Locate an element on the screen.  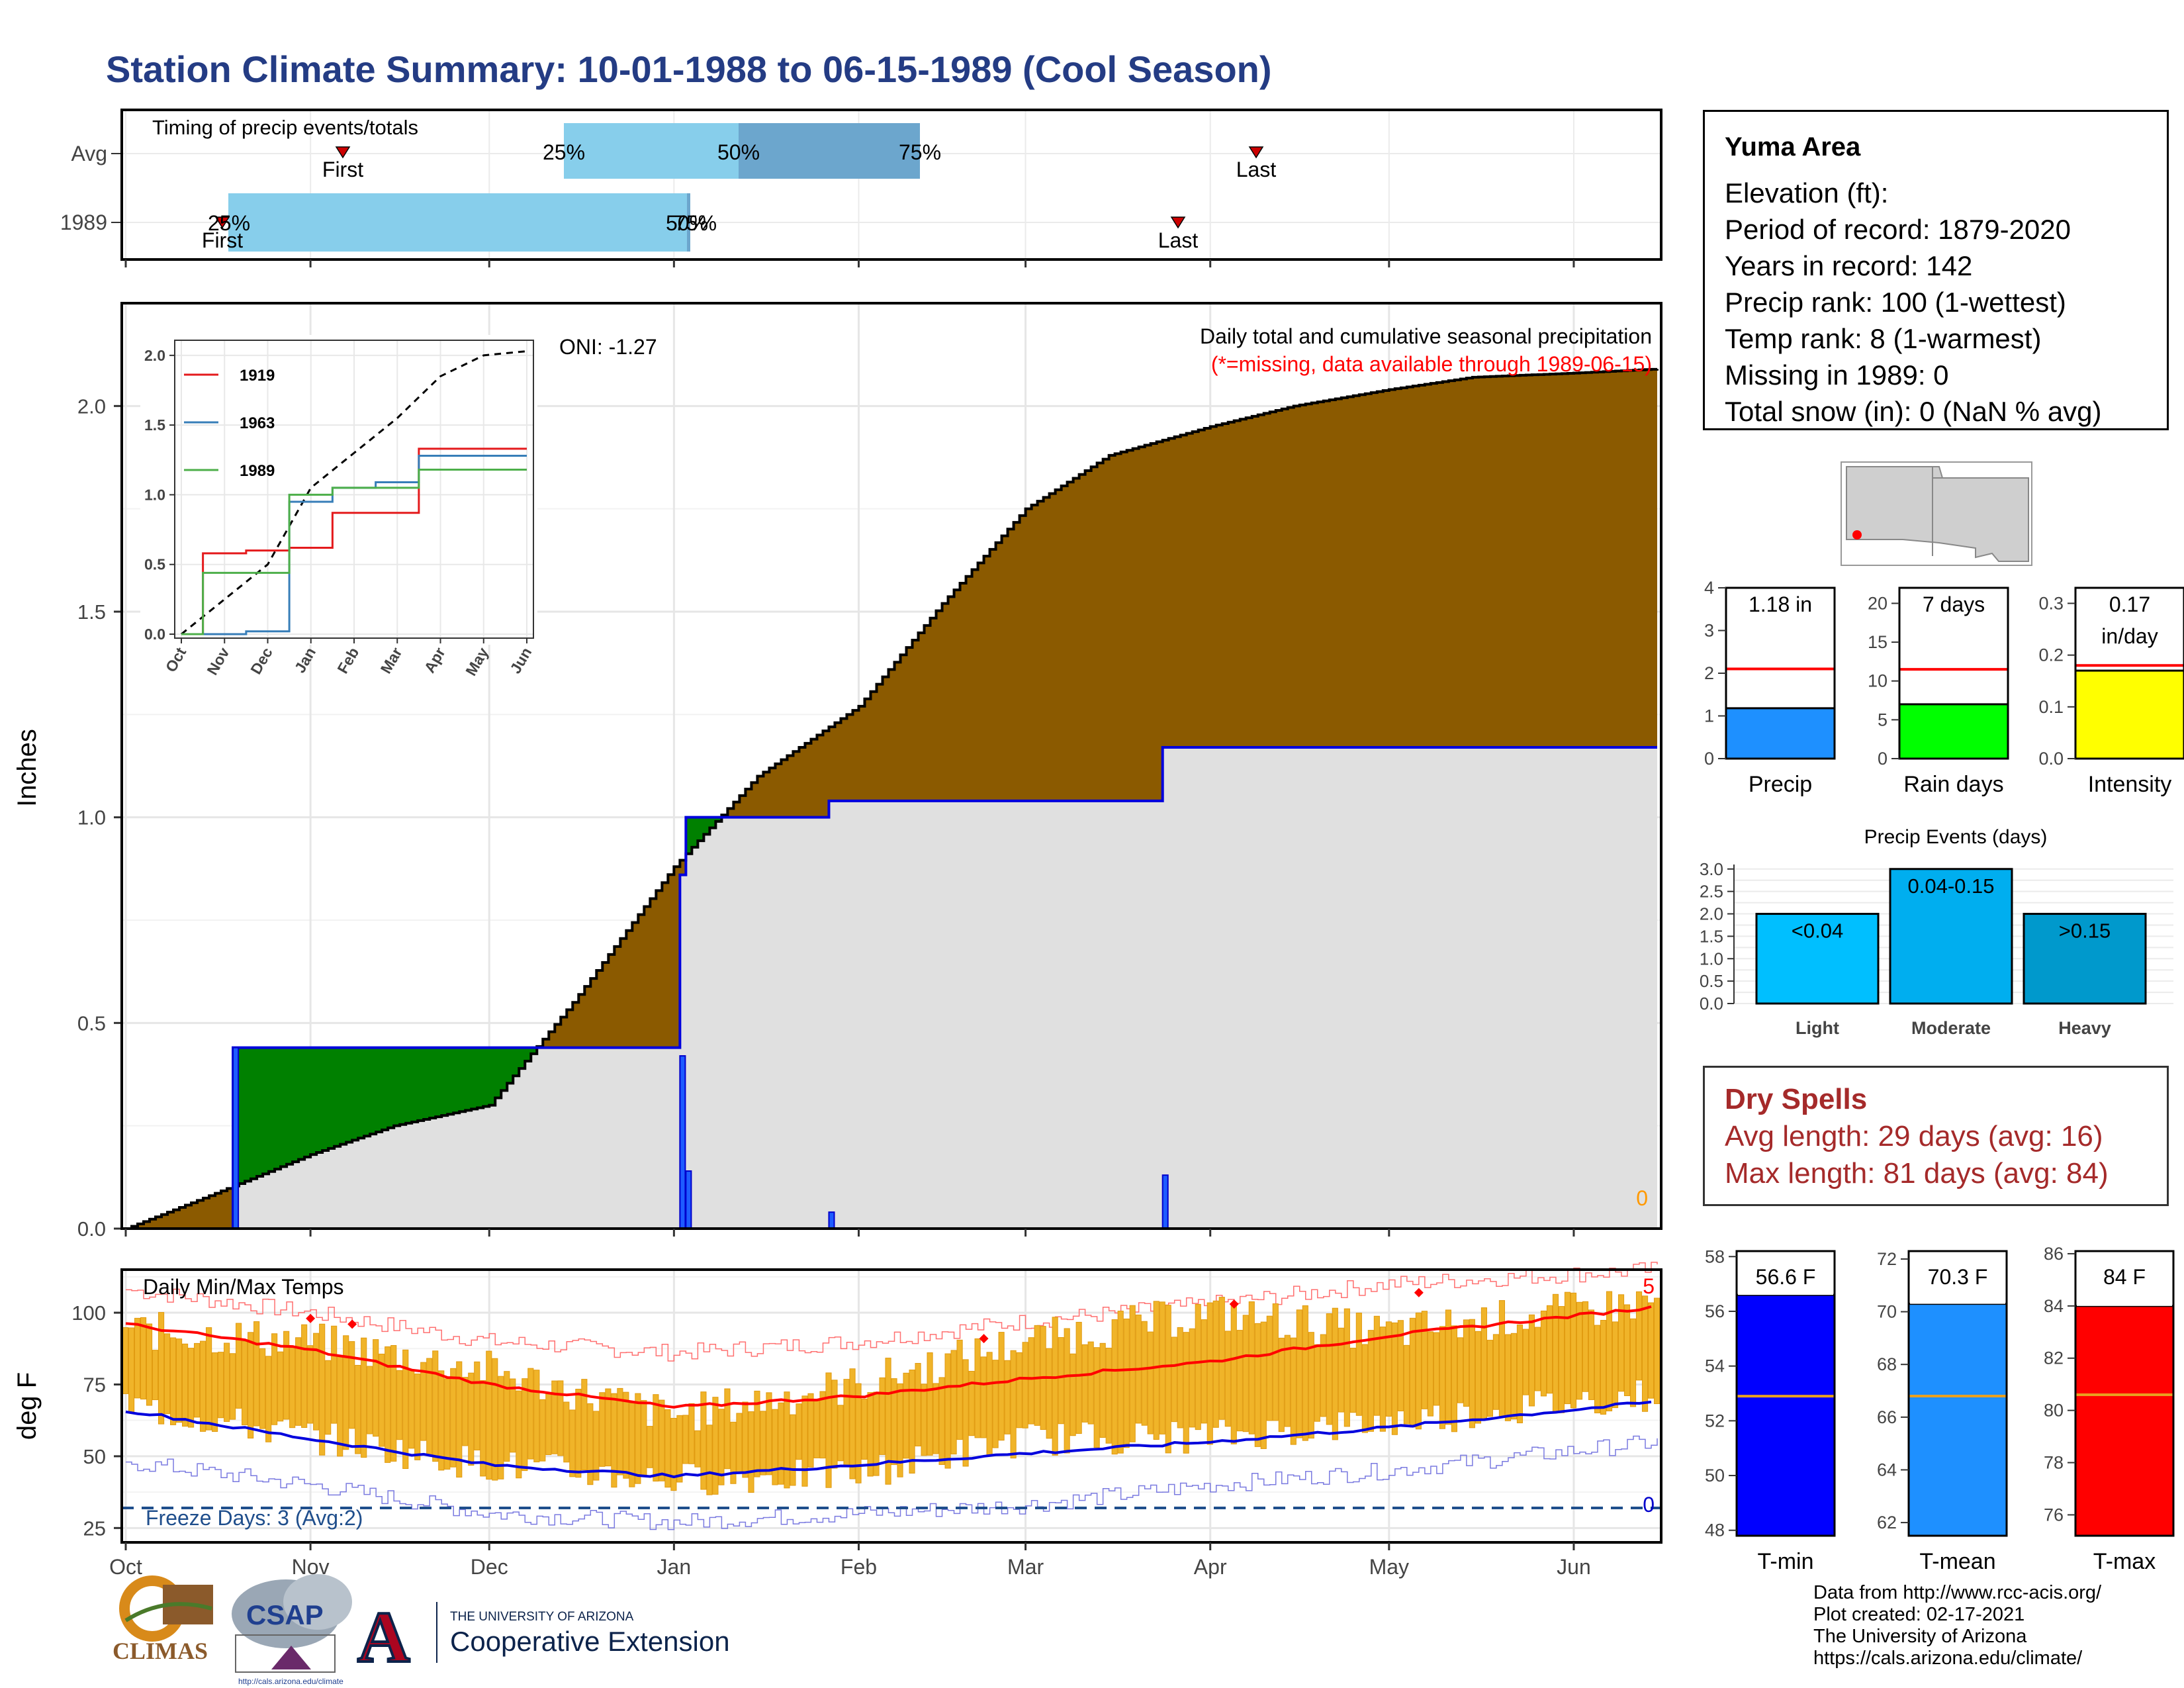
month-label: Jan is located at coordinates (675, 1567).